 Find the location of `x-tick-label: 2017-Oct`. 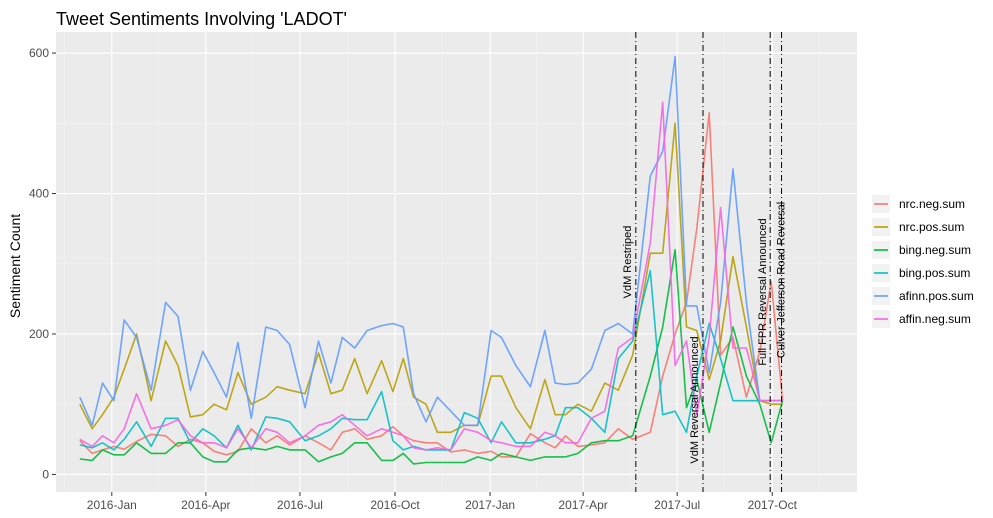

x-tick-label: 2017-Oct is located at coordinates (773, 505).